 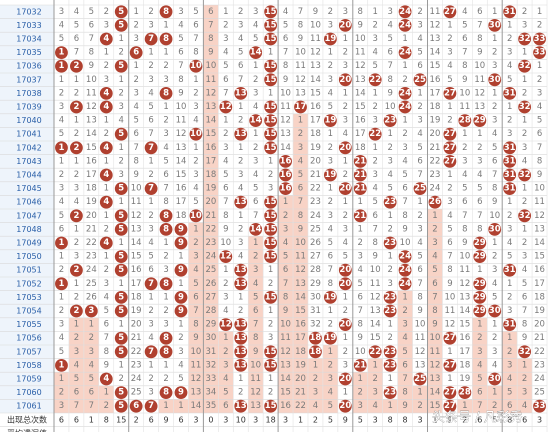 I want to click on miss-count: 20, so click(x=91, y=216).